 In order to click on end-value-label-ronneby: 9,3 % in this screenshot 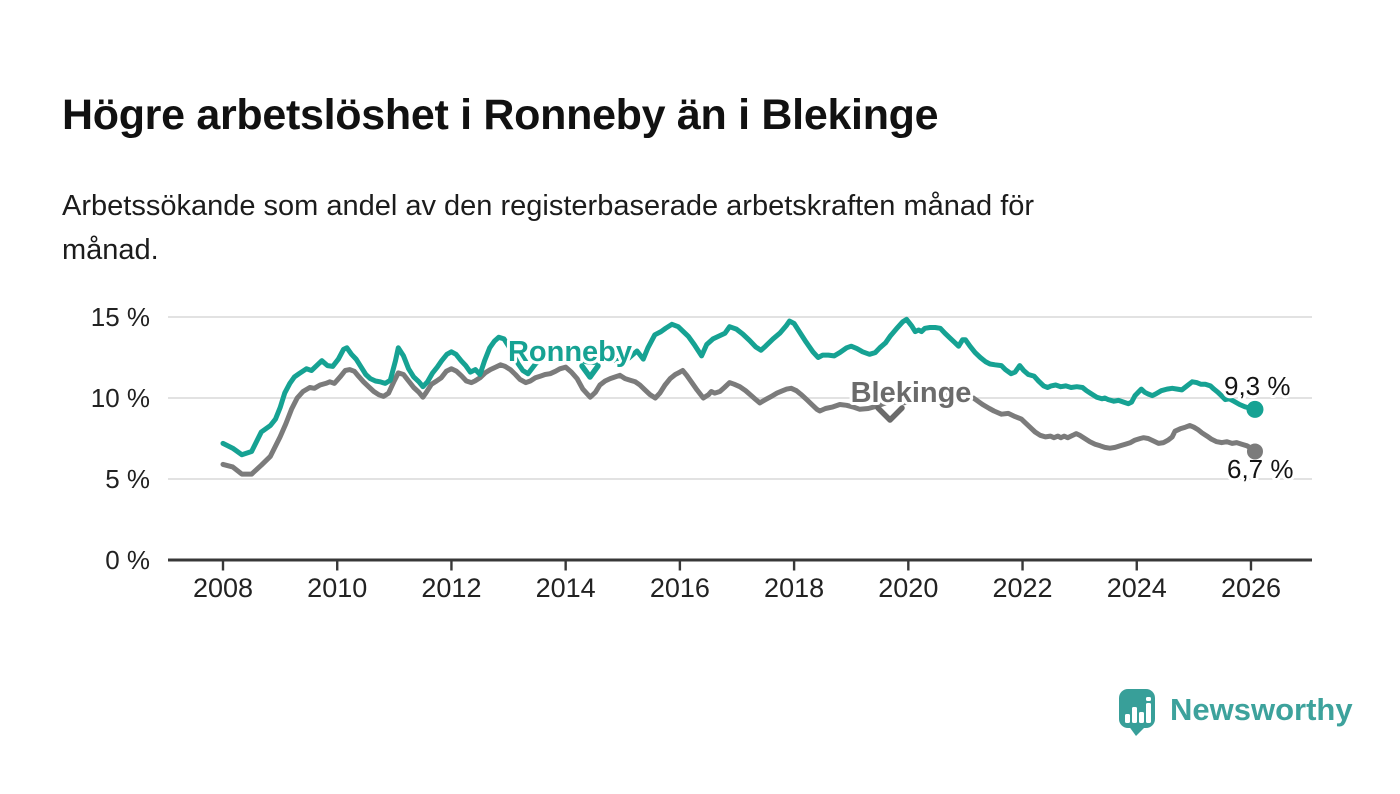, I will do `click(1257, 386)`.